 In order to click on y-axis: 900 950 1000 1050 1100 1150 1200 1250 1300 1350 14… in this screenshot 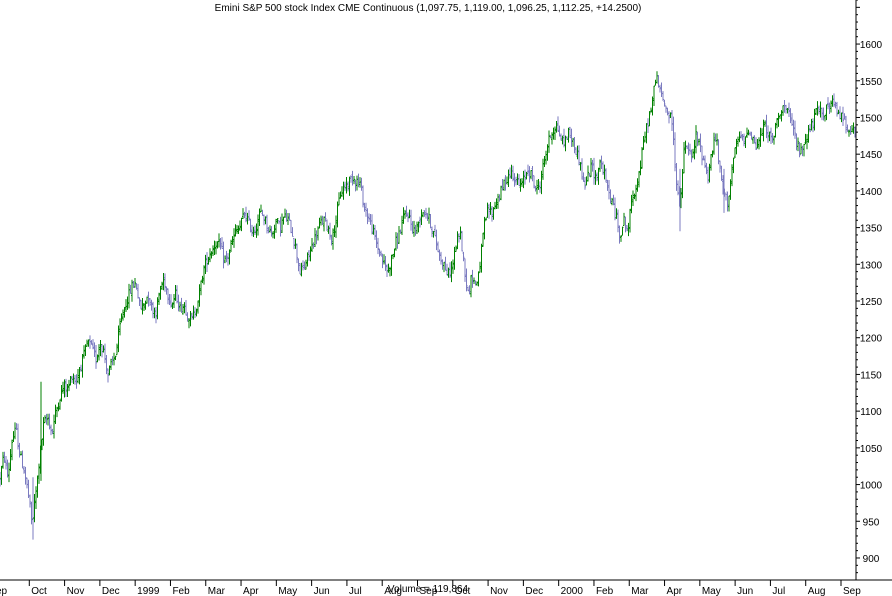, I will do `click(869, 290)`.